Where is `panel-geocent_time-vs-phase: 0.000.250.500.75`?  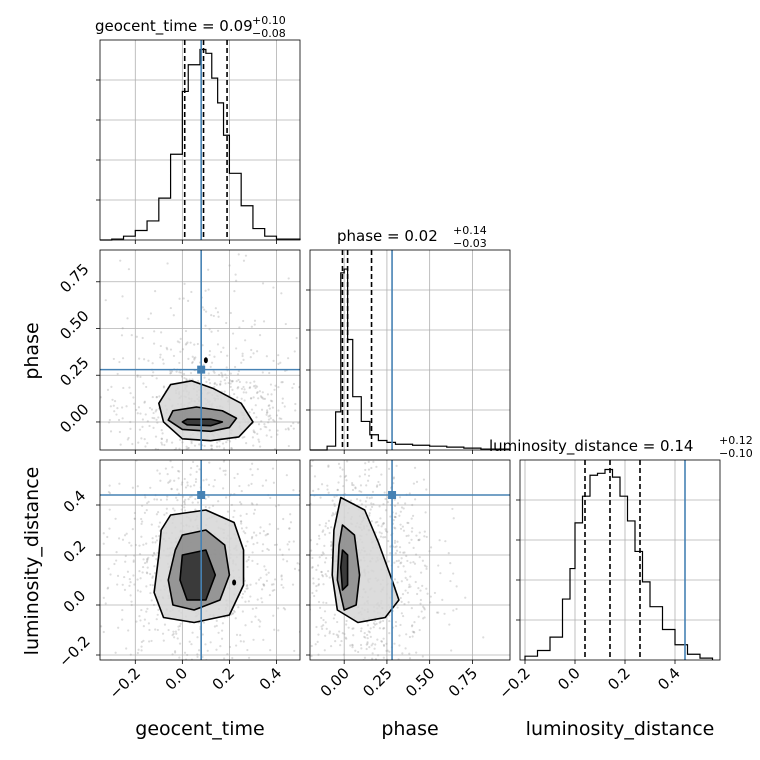
panel-geocent_time-vs-phase: 0.000.250.500.75 is located at coordinates (190, 391).